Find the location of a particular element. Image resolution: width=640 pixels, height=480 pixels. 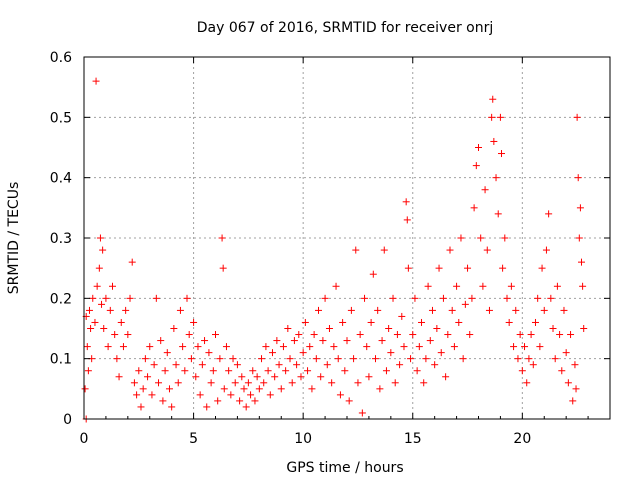

y-tick-label: 0.6 is located at coordinates (61, 58).